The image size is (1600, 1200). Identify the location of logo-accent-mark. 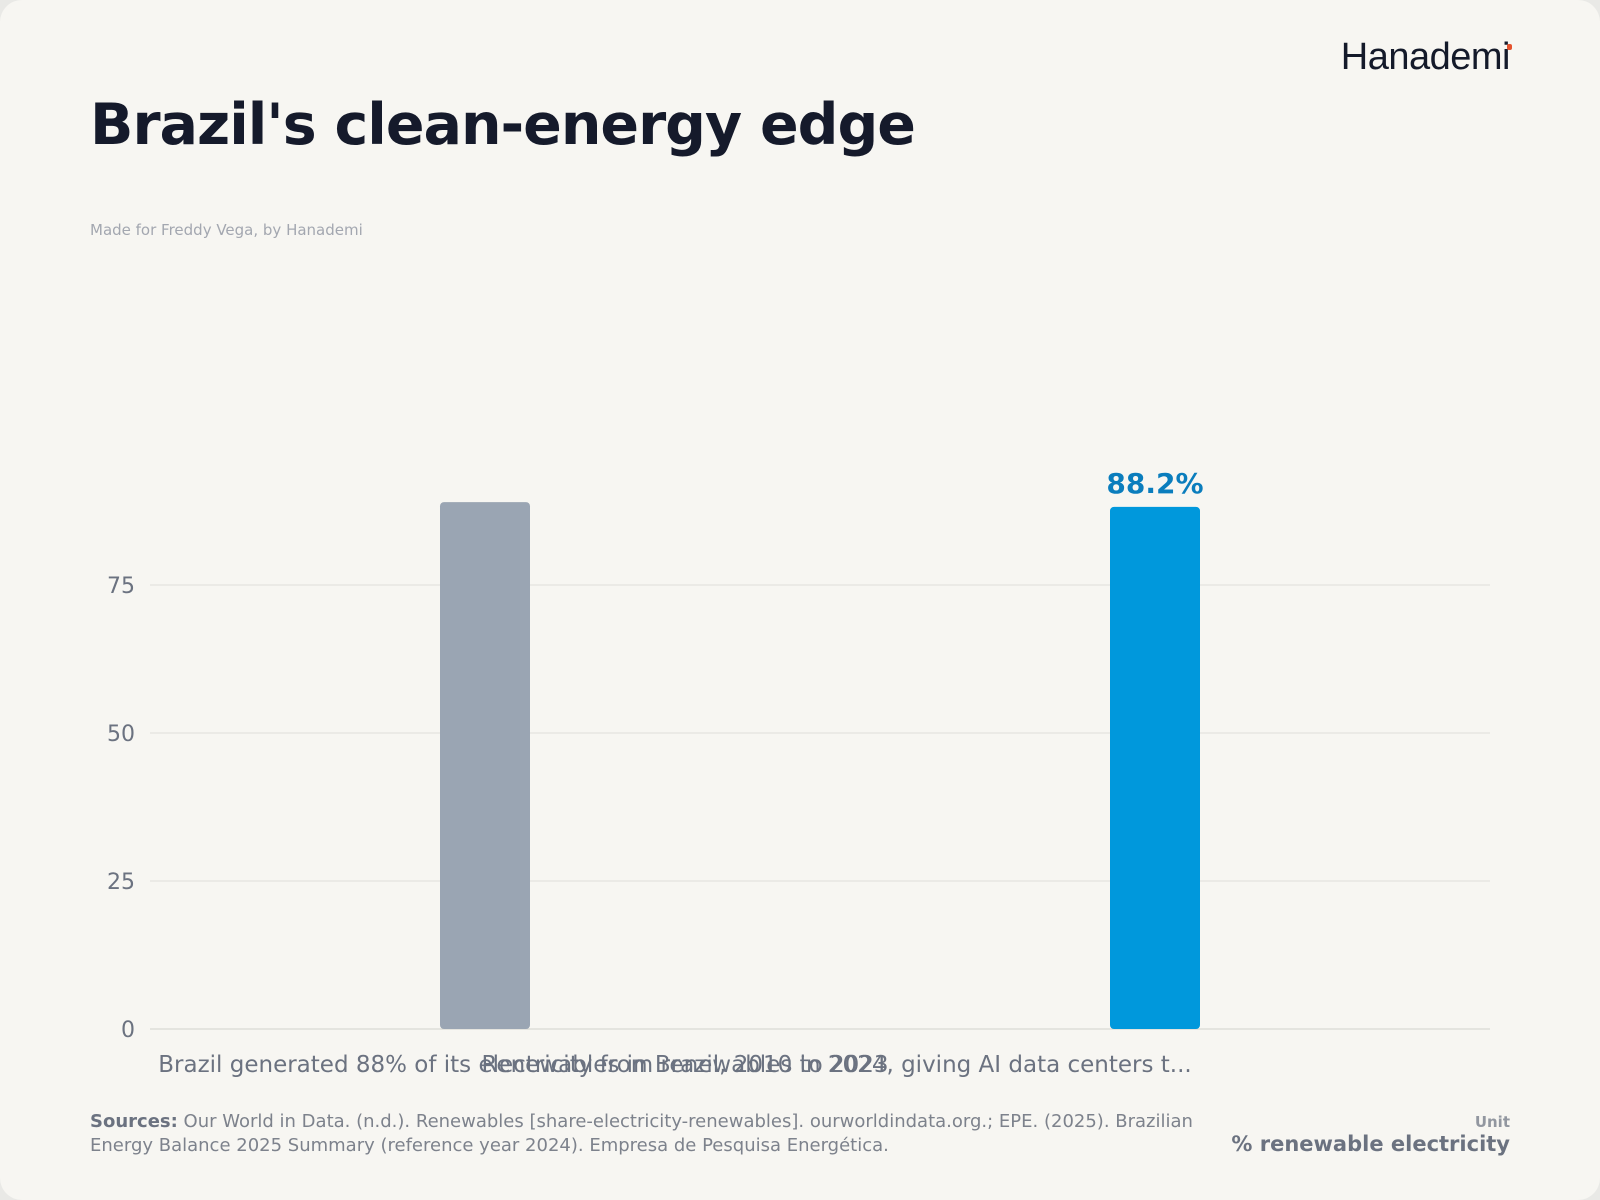
(1509, 47).